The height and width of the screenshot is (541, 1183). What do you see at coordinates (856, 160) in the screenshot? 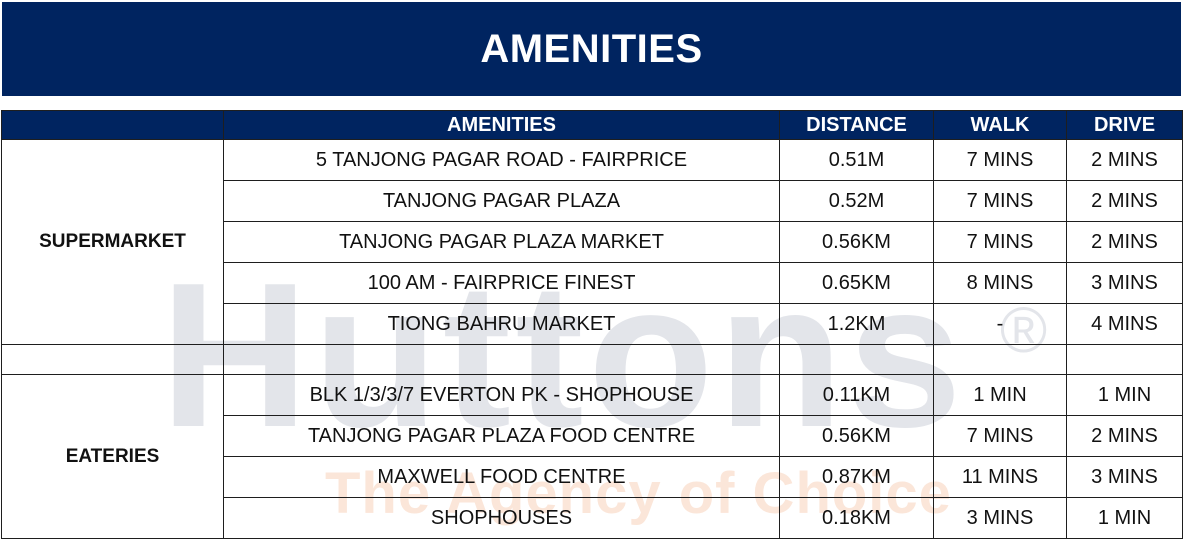
I see `distance-value: 0.51M` at bounding box center [856, 160].